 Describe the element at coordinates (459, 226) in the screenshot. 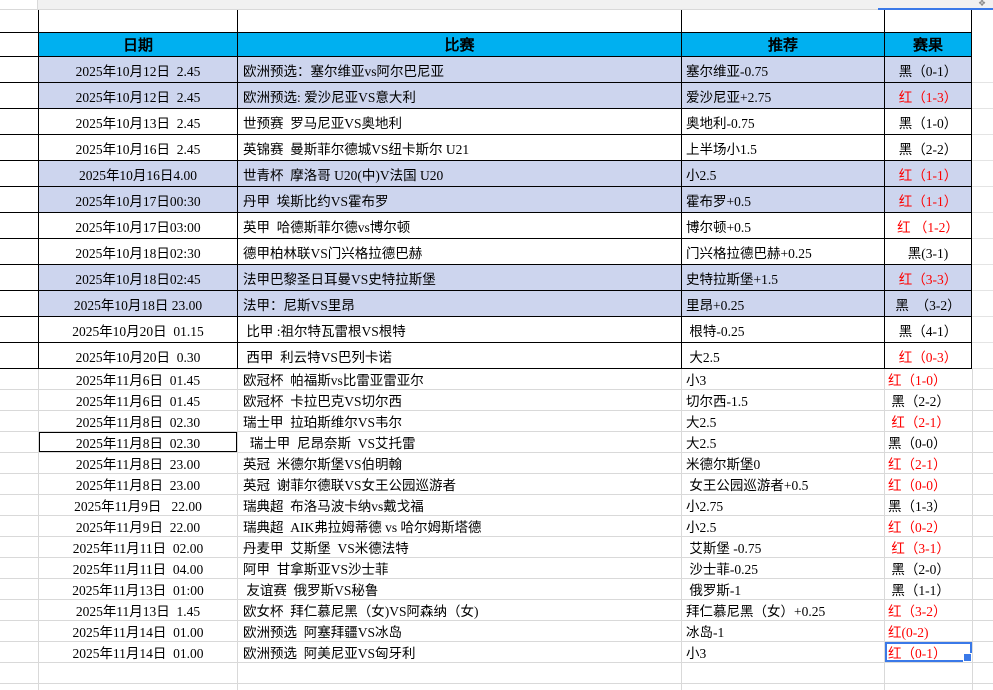

I see `match-cell: 英甲 哈德斯菲尔德vs博尔顿` at that location.